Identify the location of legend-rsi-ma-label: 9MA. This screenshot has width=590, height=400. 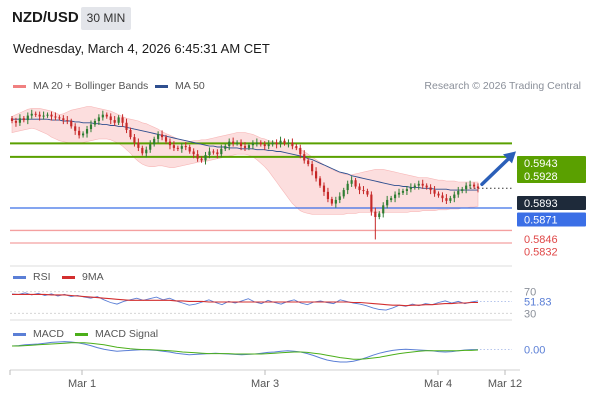
(93, 277).